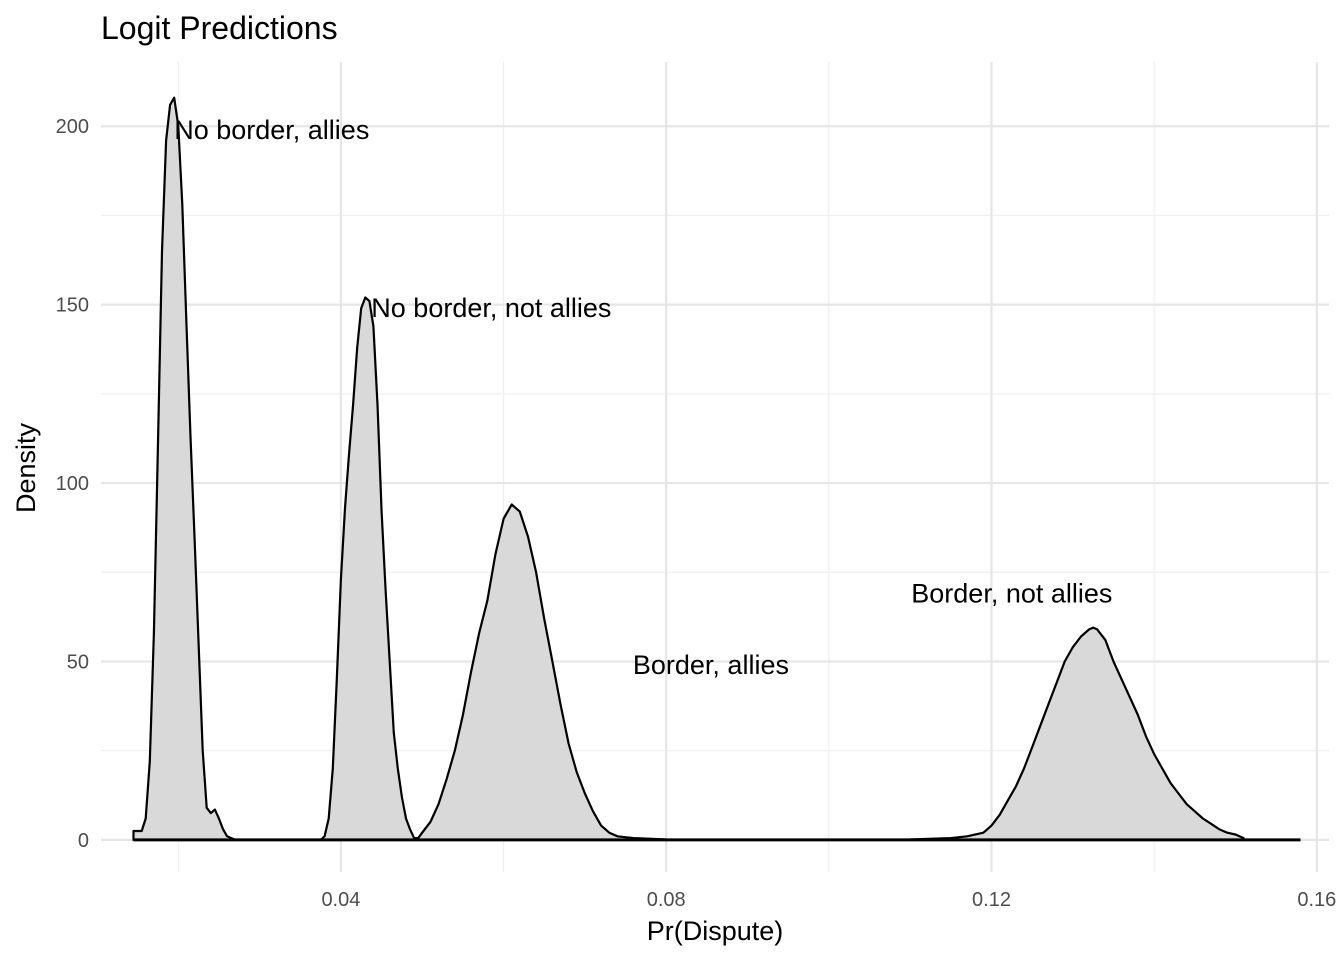  What do you see at coordinates (219, 28) in the screenshot?
I see `chart-title: Logit Predictions` at bounding box center [219, 28].